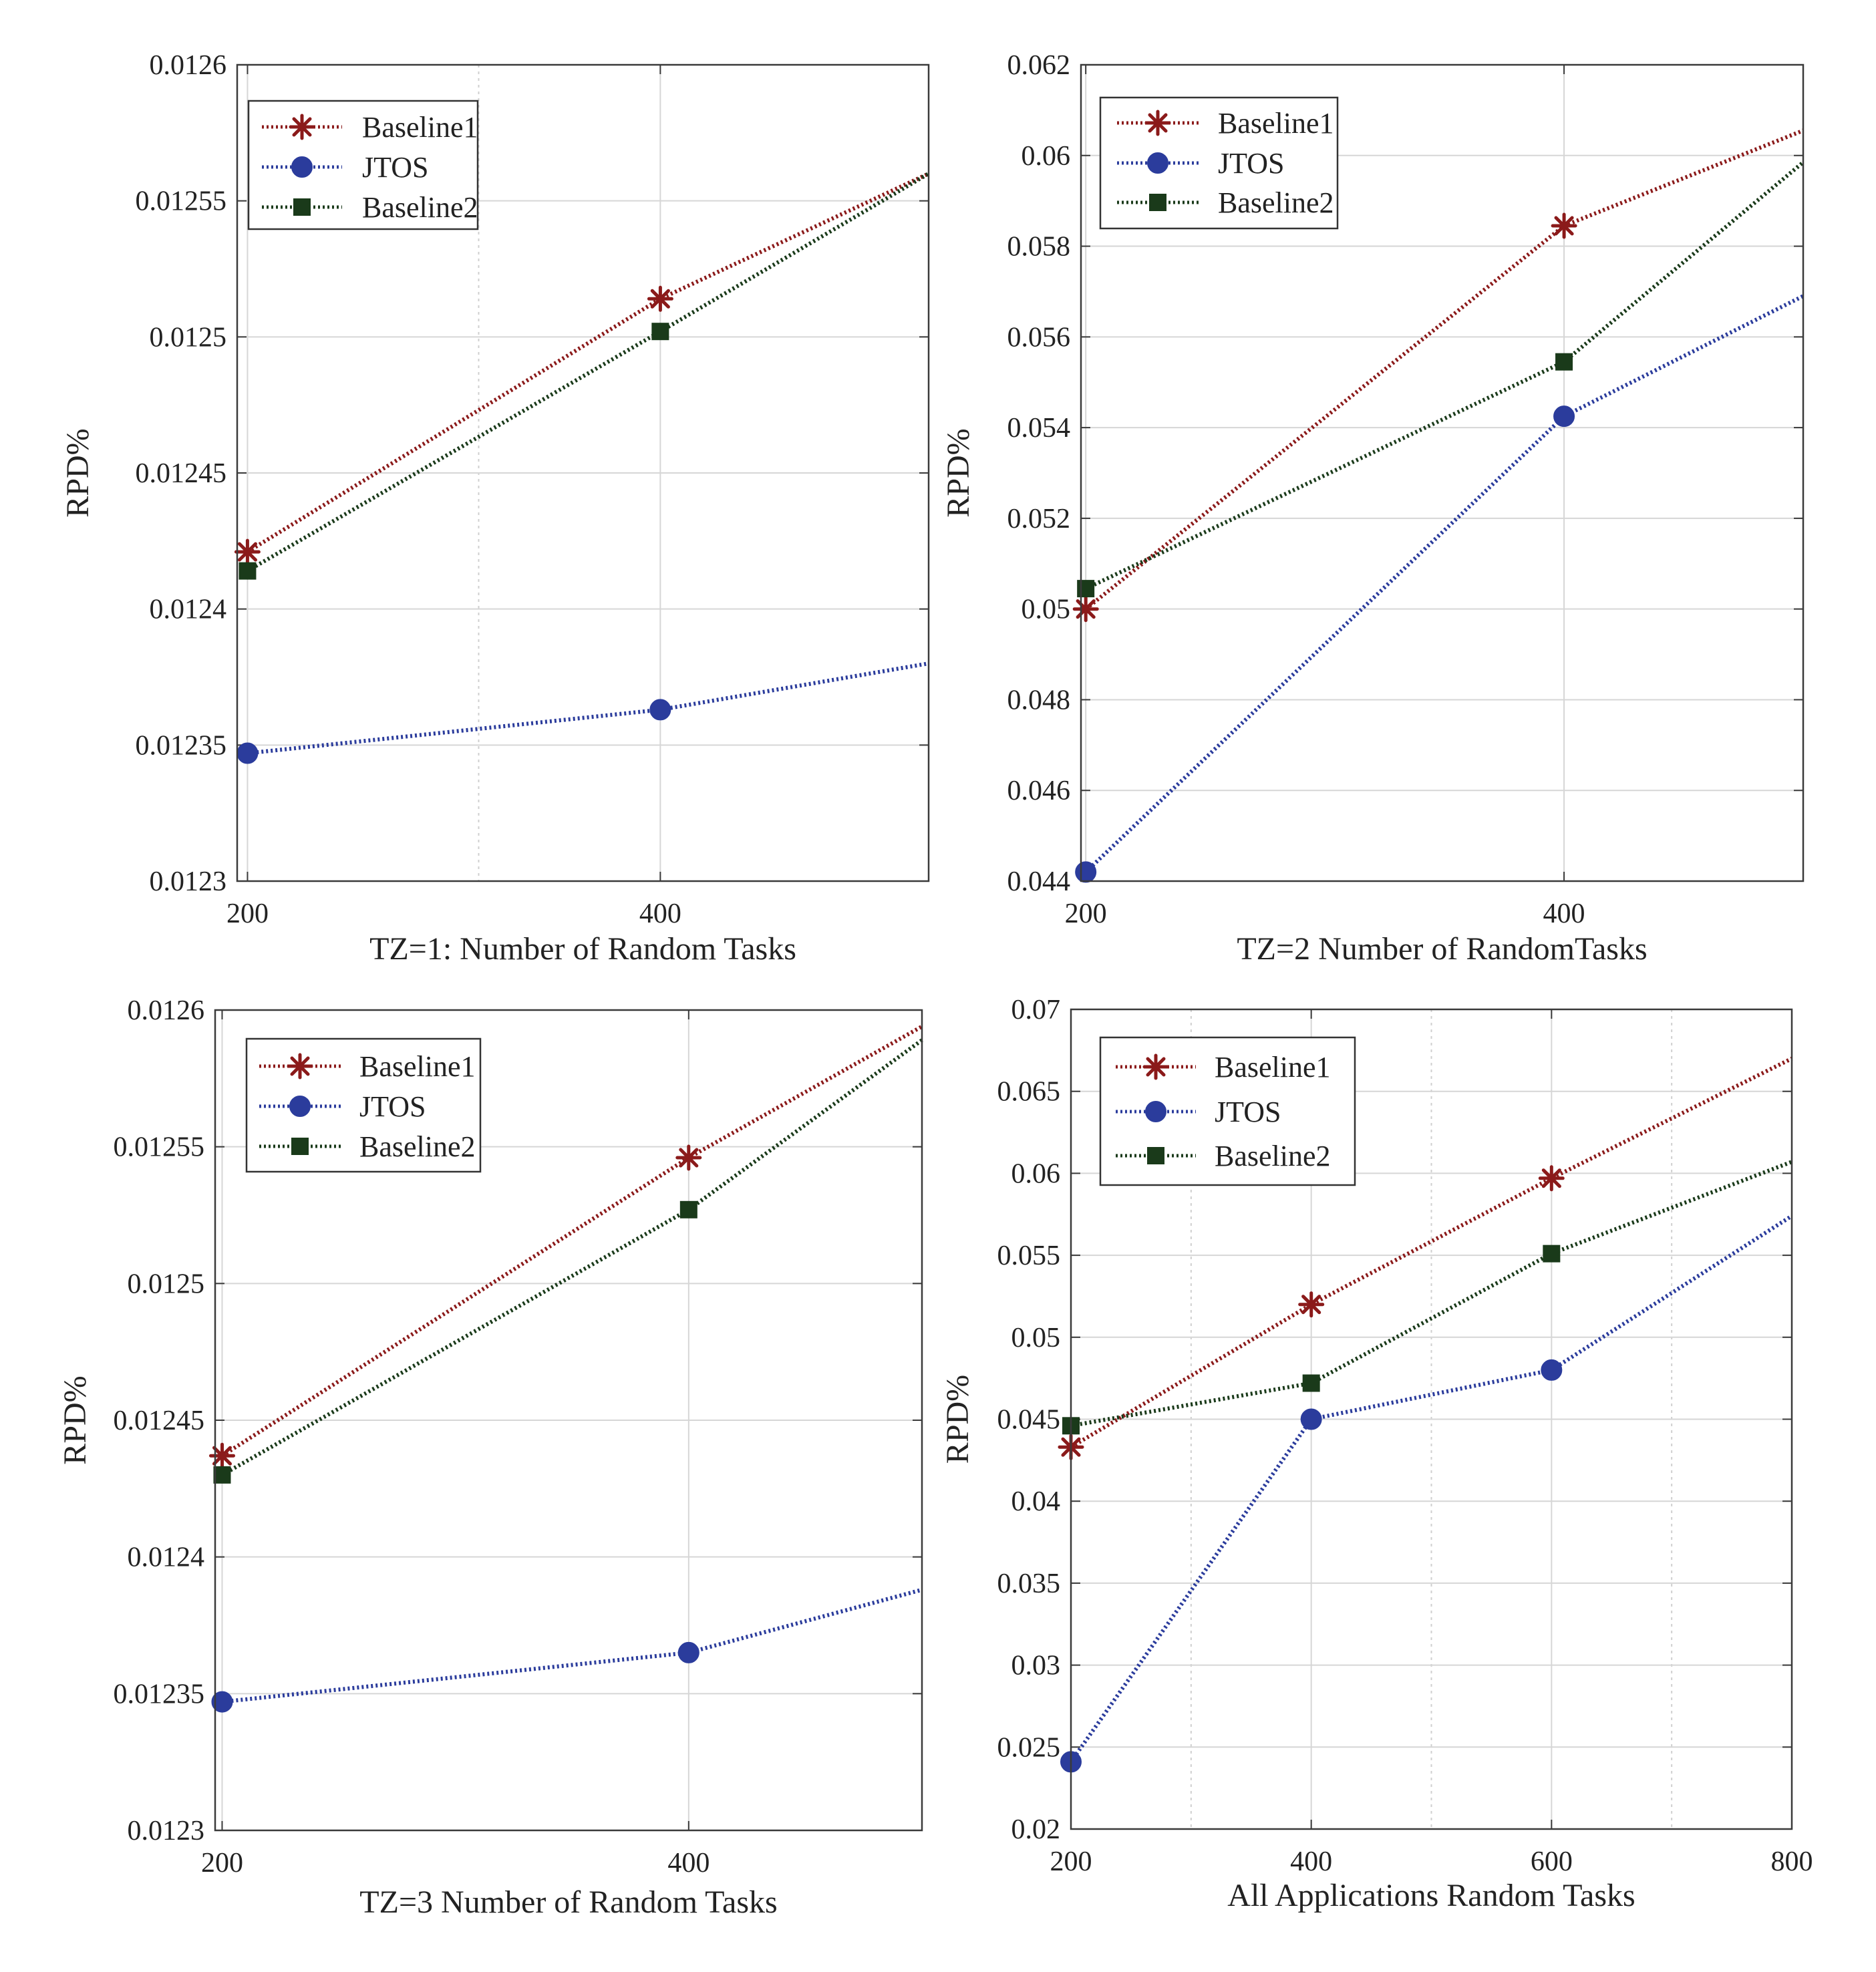  What do you see at coordinates (1029, 1092) in the screenshot?
I see `y-tick-label: 0.065` at bounding box center [1029, 1092].